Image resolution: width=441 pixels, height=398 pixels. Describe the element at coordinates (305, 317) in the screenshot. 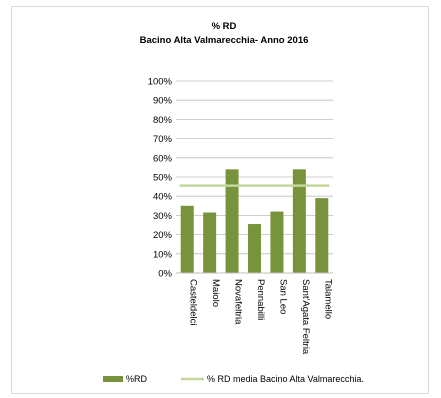

I see `x-tick-label: Sant'Agata Feltria` at that location.